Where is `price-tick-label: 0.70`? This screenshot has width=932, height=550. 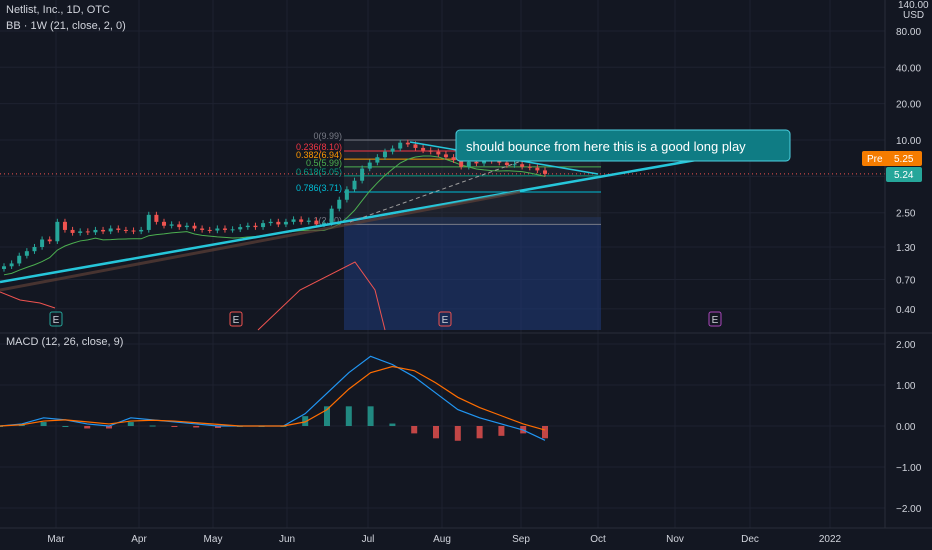
price-tick-label: 0.70 is located at coordinates (906, 280).